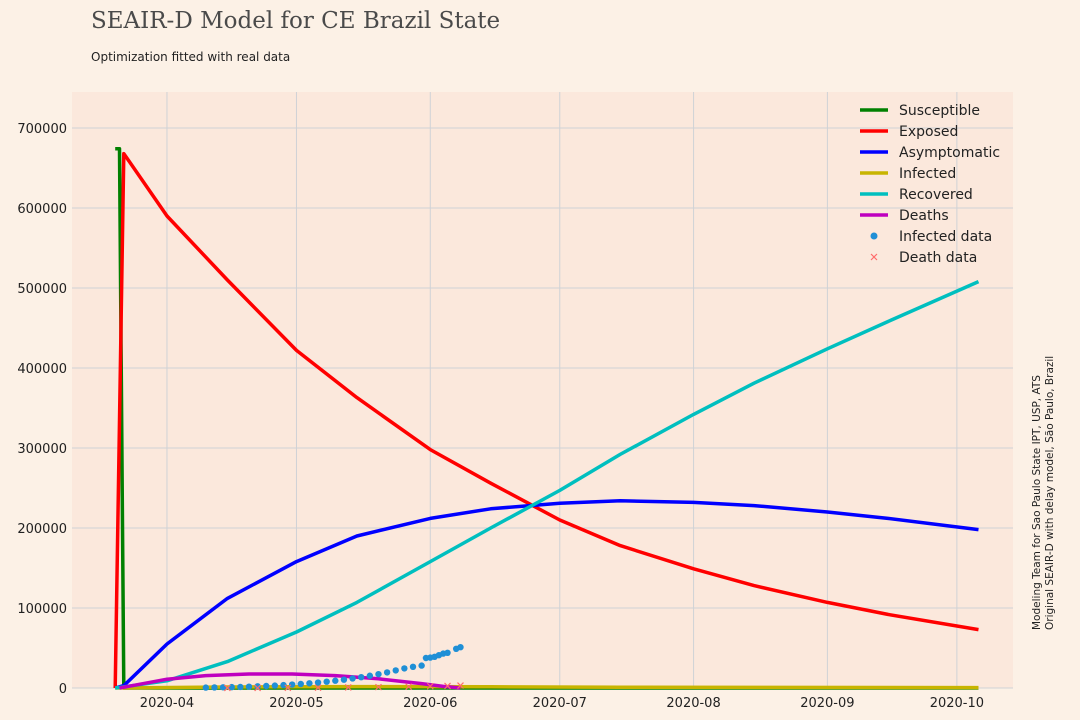  I want to click on x-tick-label: 2020-07, so click(560, 703).